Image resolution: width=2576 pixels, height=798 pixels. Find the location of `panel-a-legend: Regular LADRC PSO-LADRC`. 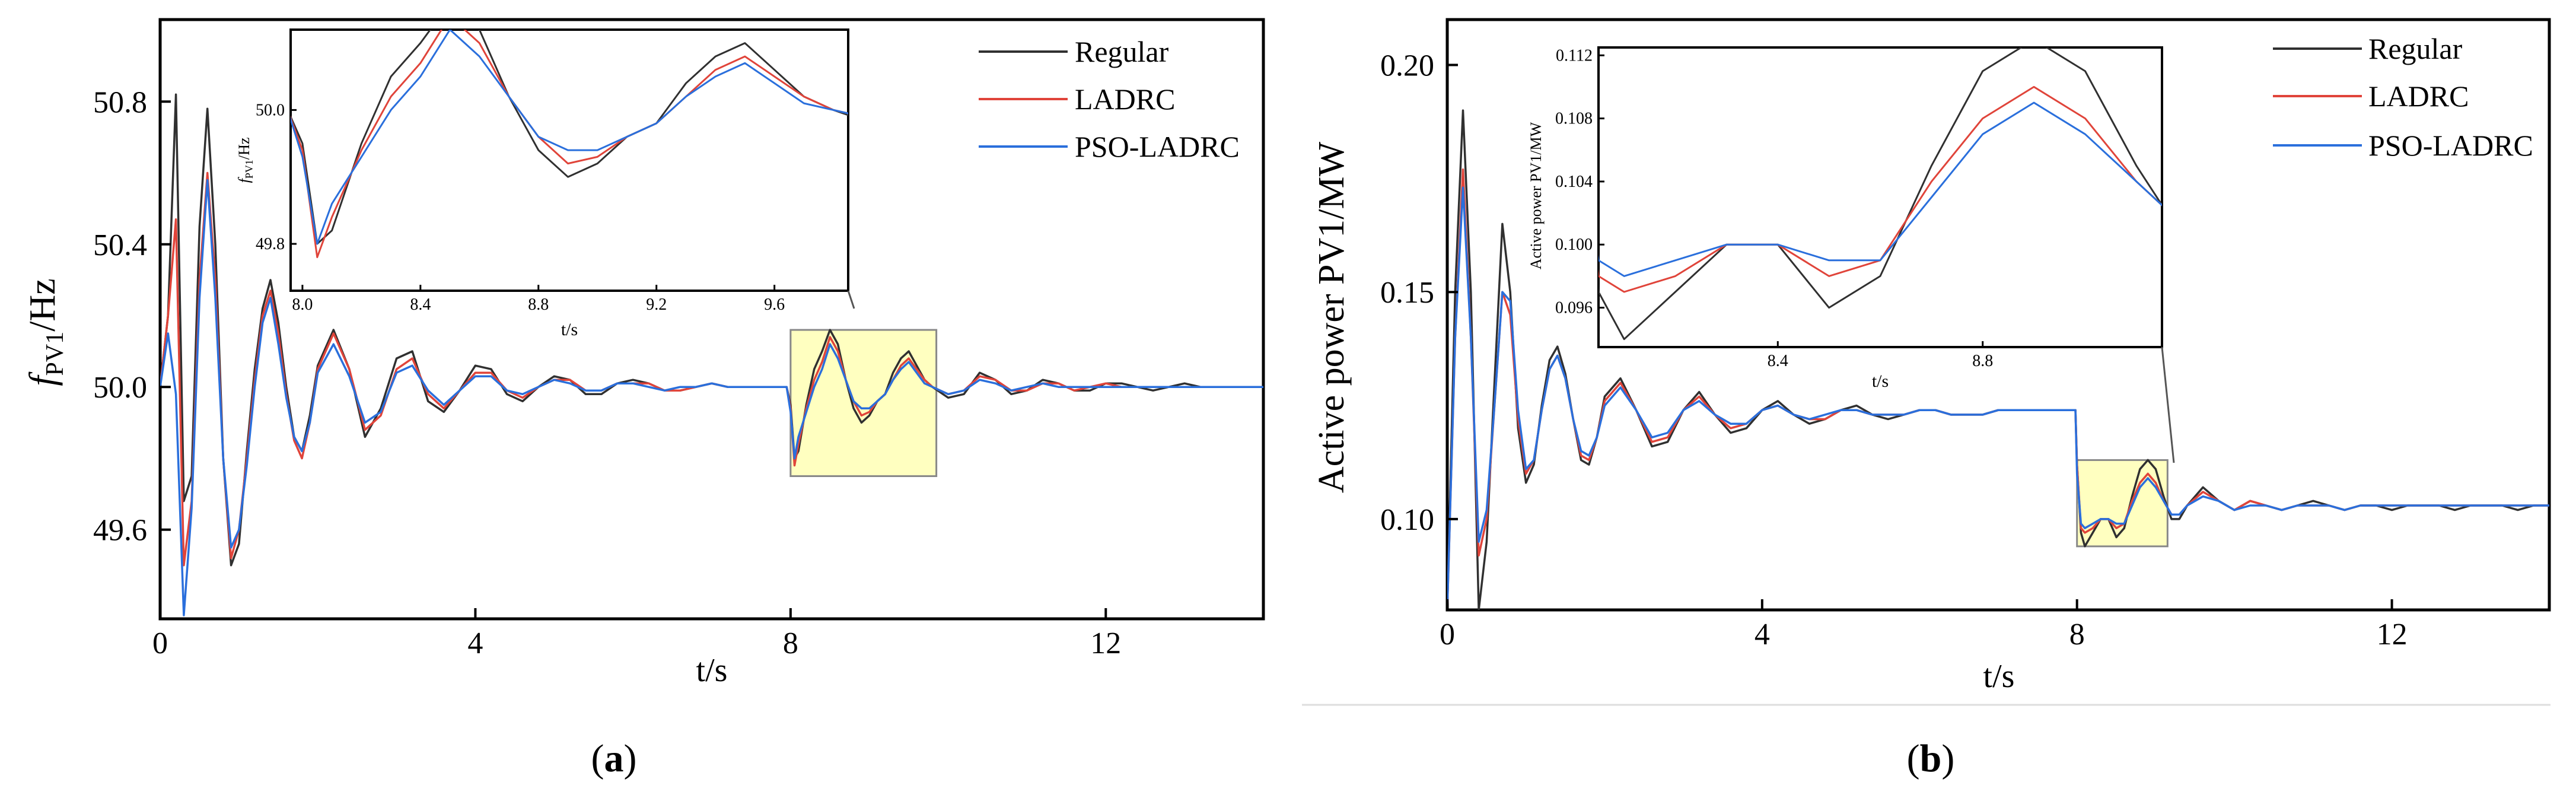

panel-a-legend: Regular LADRC PSO-LADRC is located at coordinates (1109, 99).